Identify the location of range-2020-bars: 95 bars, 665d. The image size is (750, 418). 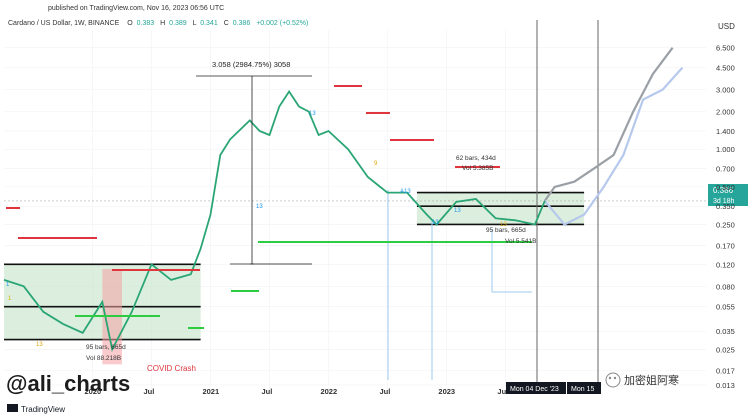
(106, 347).